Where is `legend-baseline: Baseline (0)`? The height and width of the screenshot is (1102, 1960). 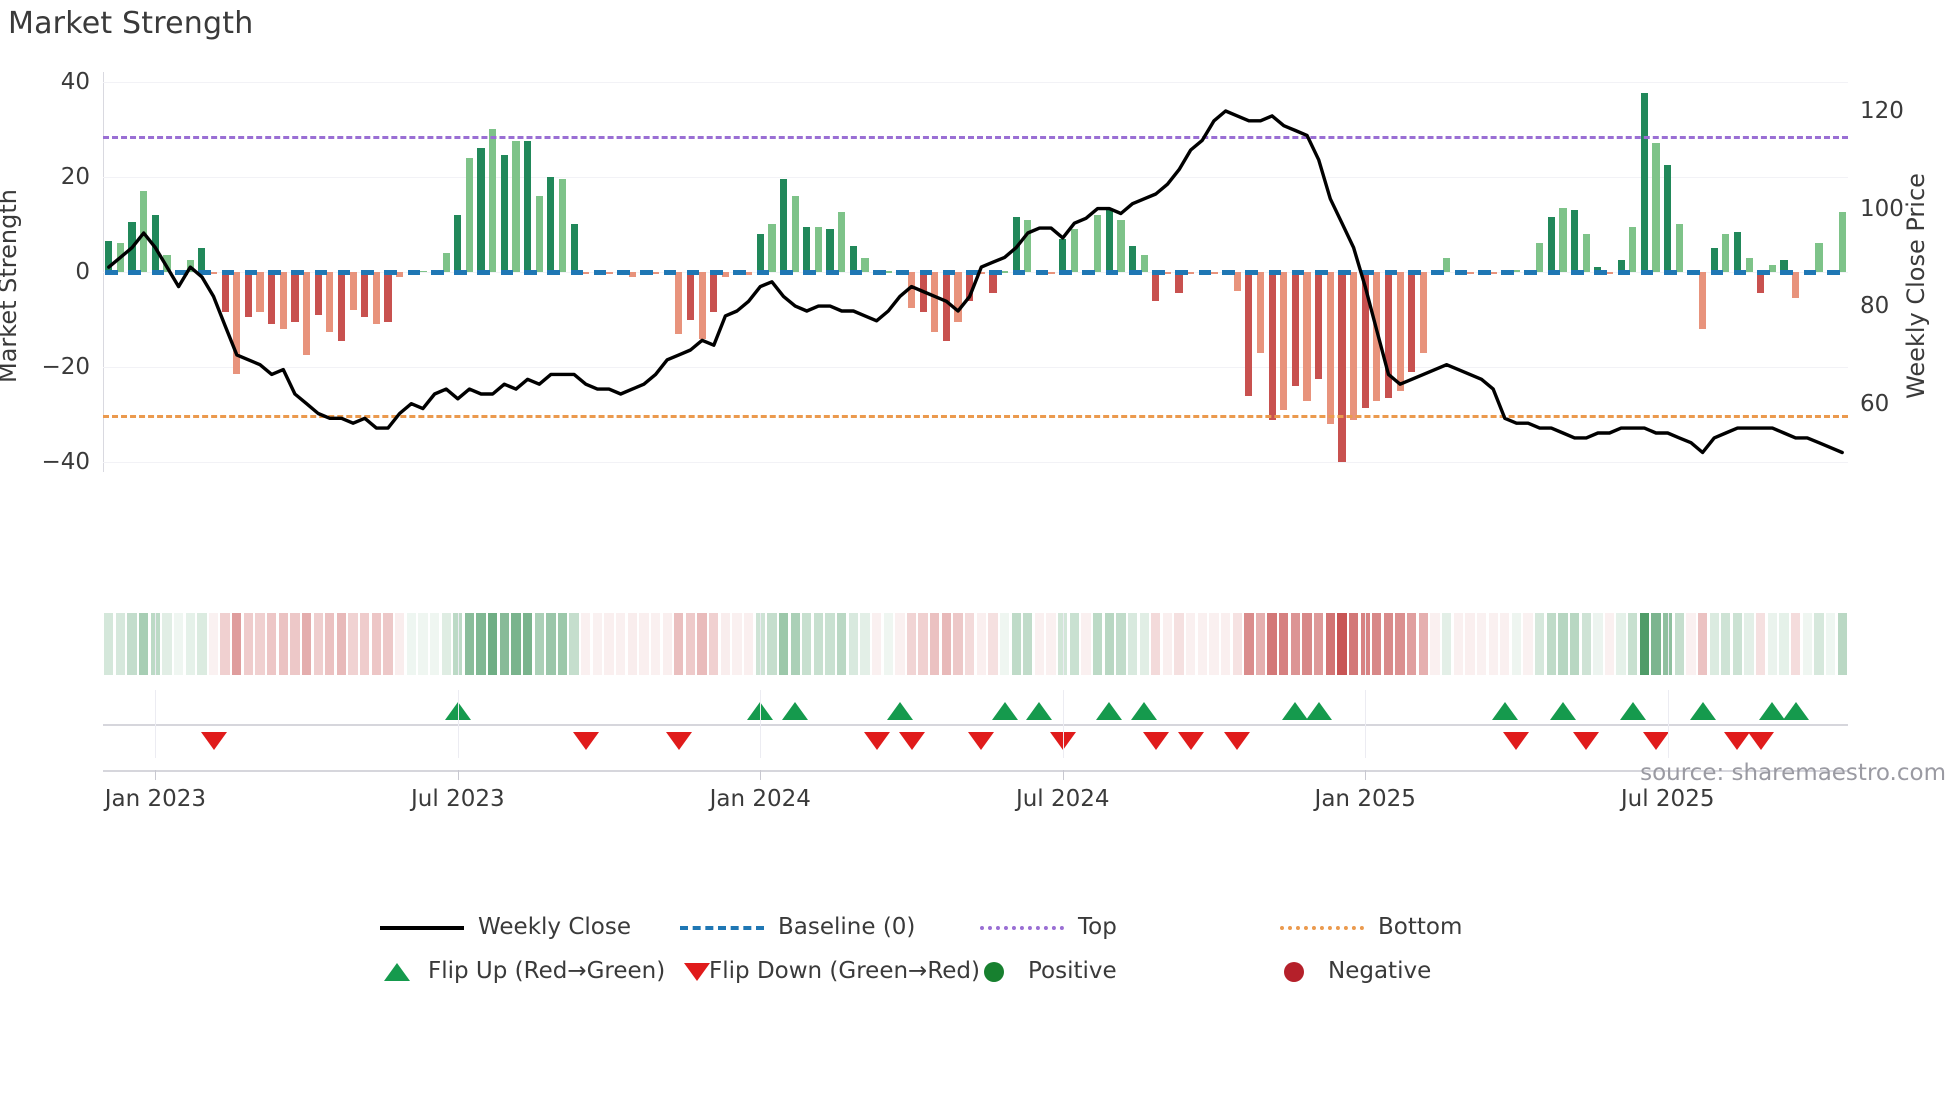 legend-baseline: Baseline (0) is located at coordinates (830, 927).